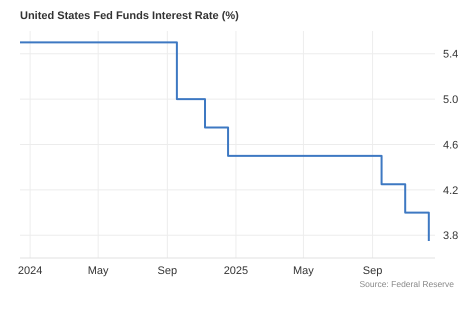 Image resolution: width=462 pixels, height=316 pixels. I want to click on y-tick-label: 5.0, so click(450, 100).